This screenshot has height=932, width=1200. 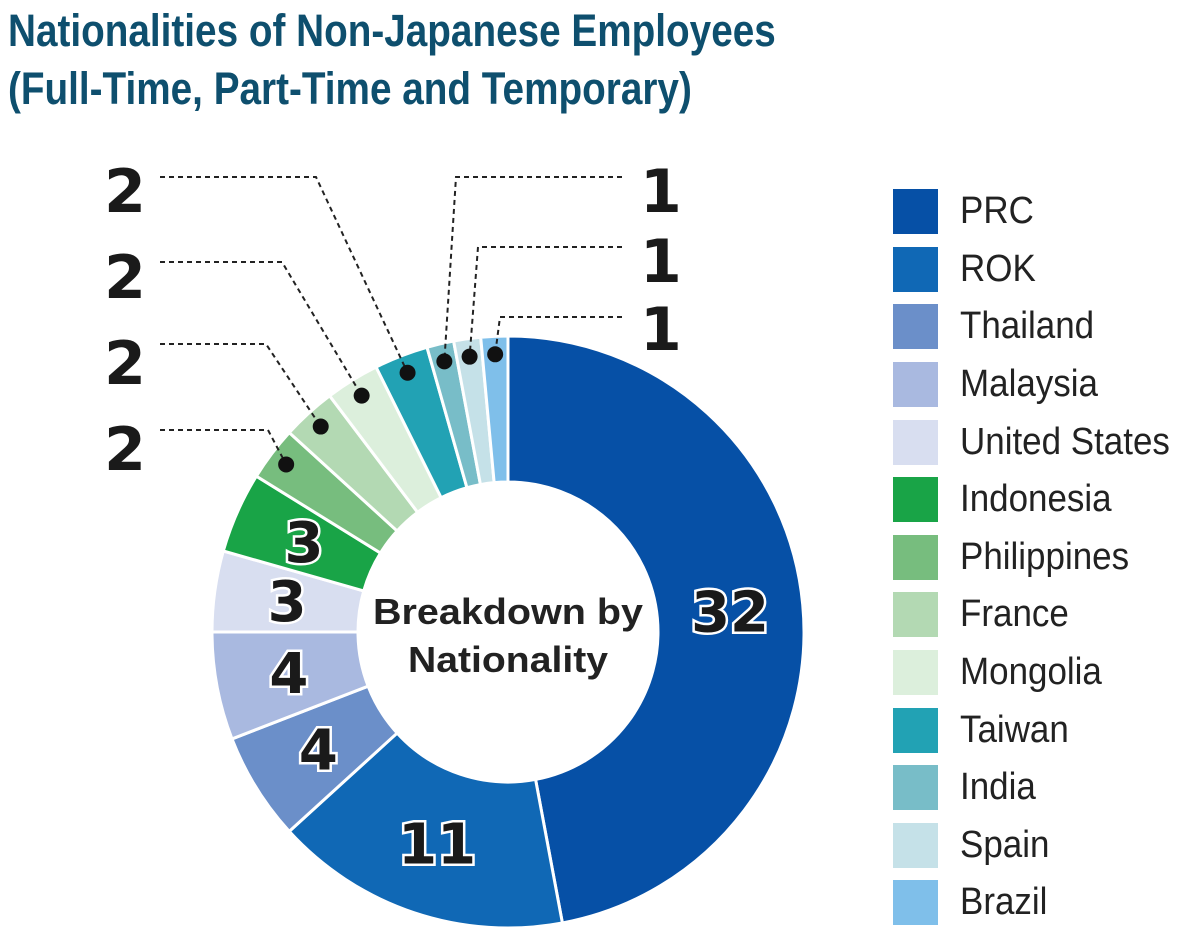 I want to click on legend-item-united-states: United States, so click(x=1040, y=442).